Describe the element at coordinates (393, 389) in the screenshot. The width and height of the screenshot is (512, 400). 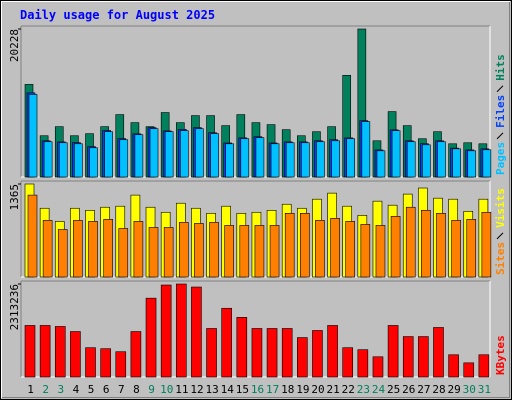
I see `x-tick-label: 25` at that location.